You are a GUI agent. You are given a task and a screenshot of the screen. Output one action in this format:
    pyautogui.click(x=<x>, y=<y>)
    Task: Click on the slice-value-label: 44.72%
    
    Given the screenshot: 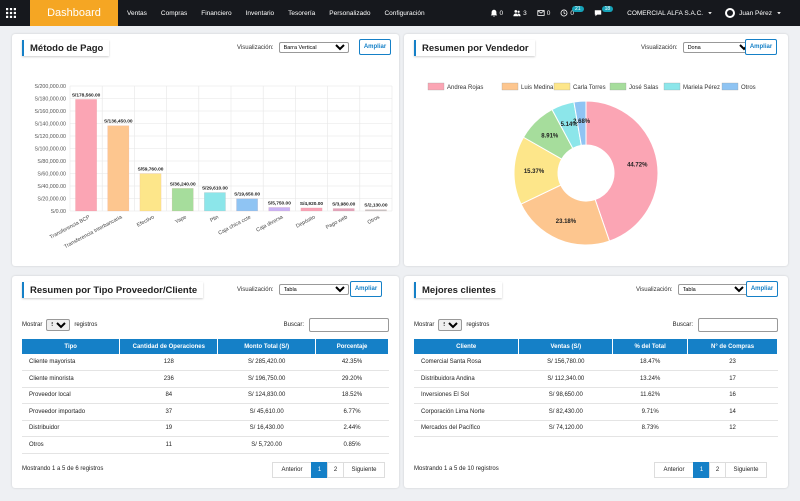 What is the action you would take?
    pyautogui.click(x=637, y=165)
    